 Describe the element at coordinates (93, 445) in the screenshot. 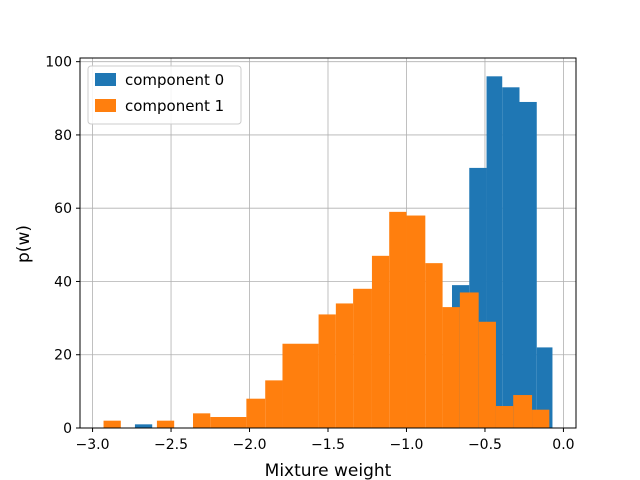

I see `x-tick-label-0: −3.0` at that location.